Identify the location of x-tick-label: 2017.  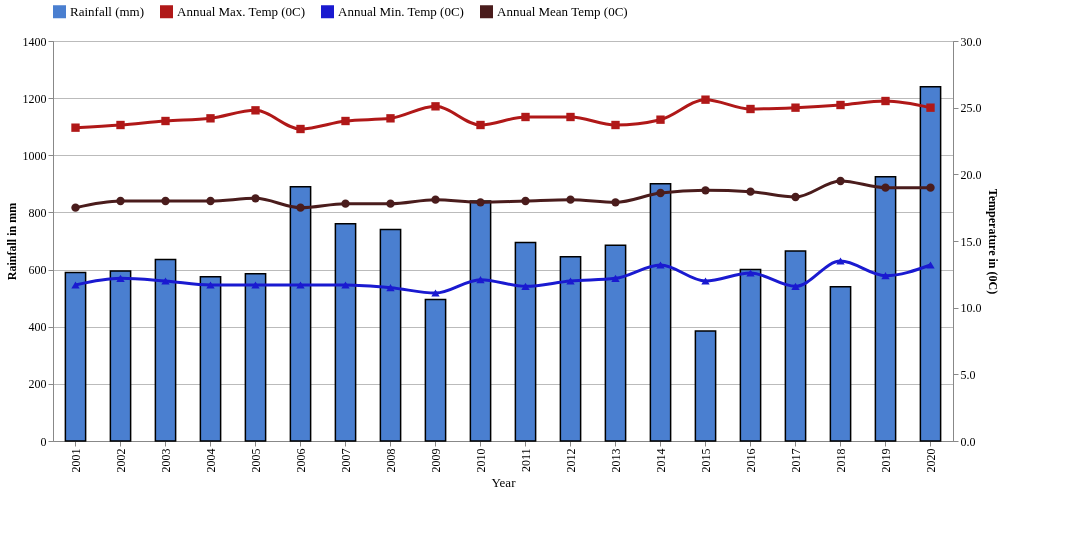
(795, 460).